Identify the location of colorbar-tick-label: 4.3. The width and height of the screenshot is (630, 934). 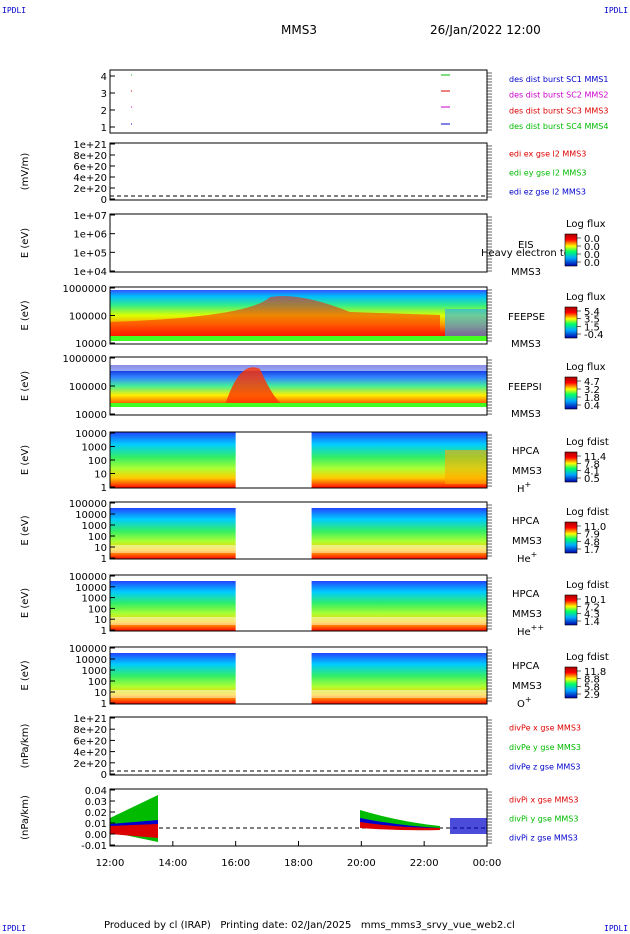
(592, 615).